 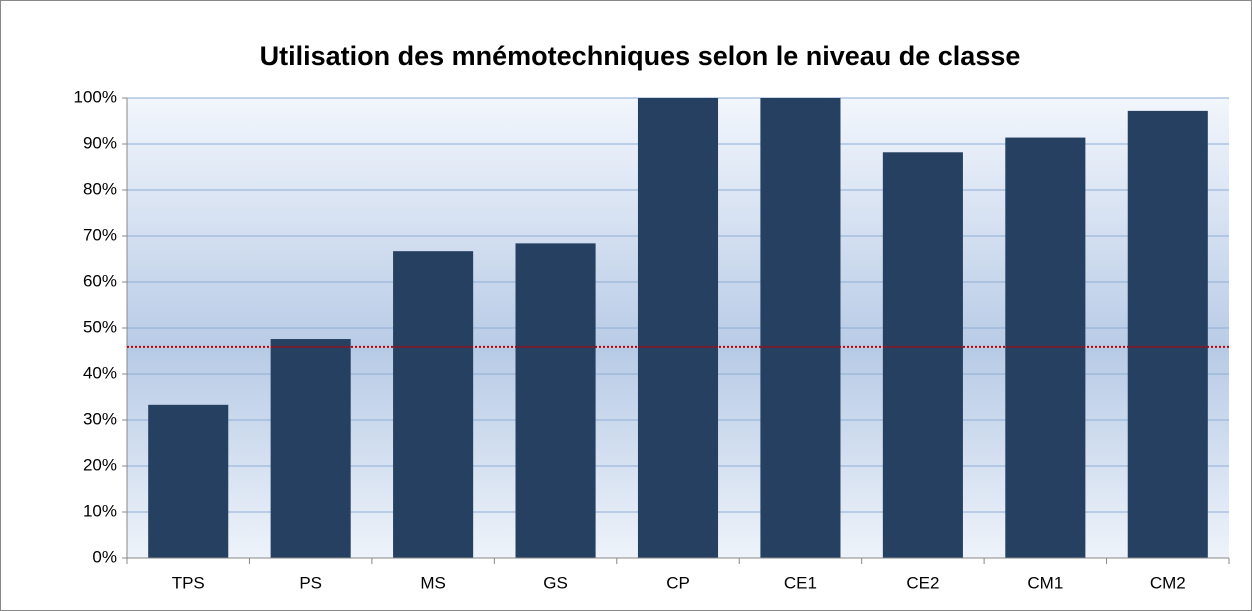 I want to click on y-tick-label: 40%, so click(x=100, y=372).